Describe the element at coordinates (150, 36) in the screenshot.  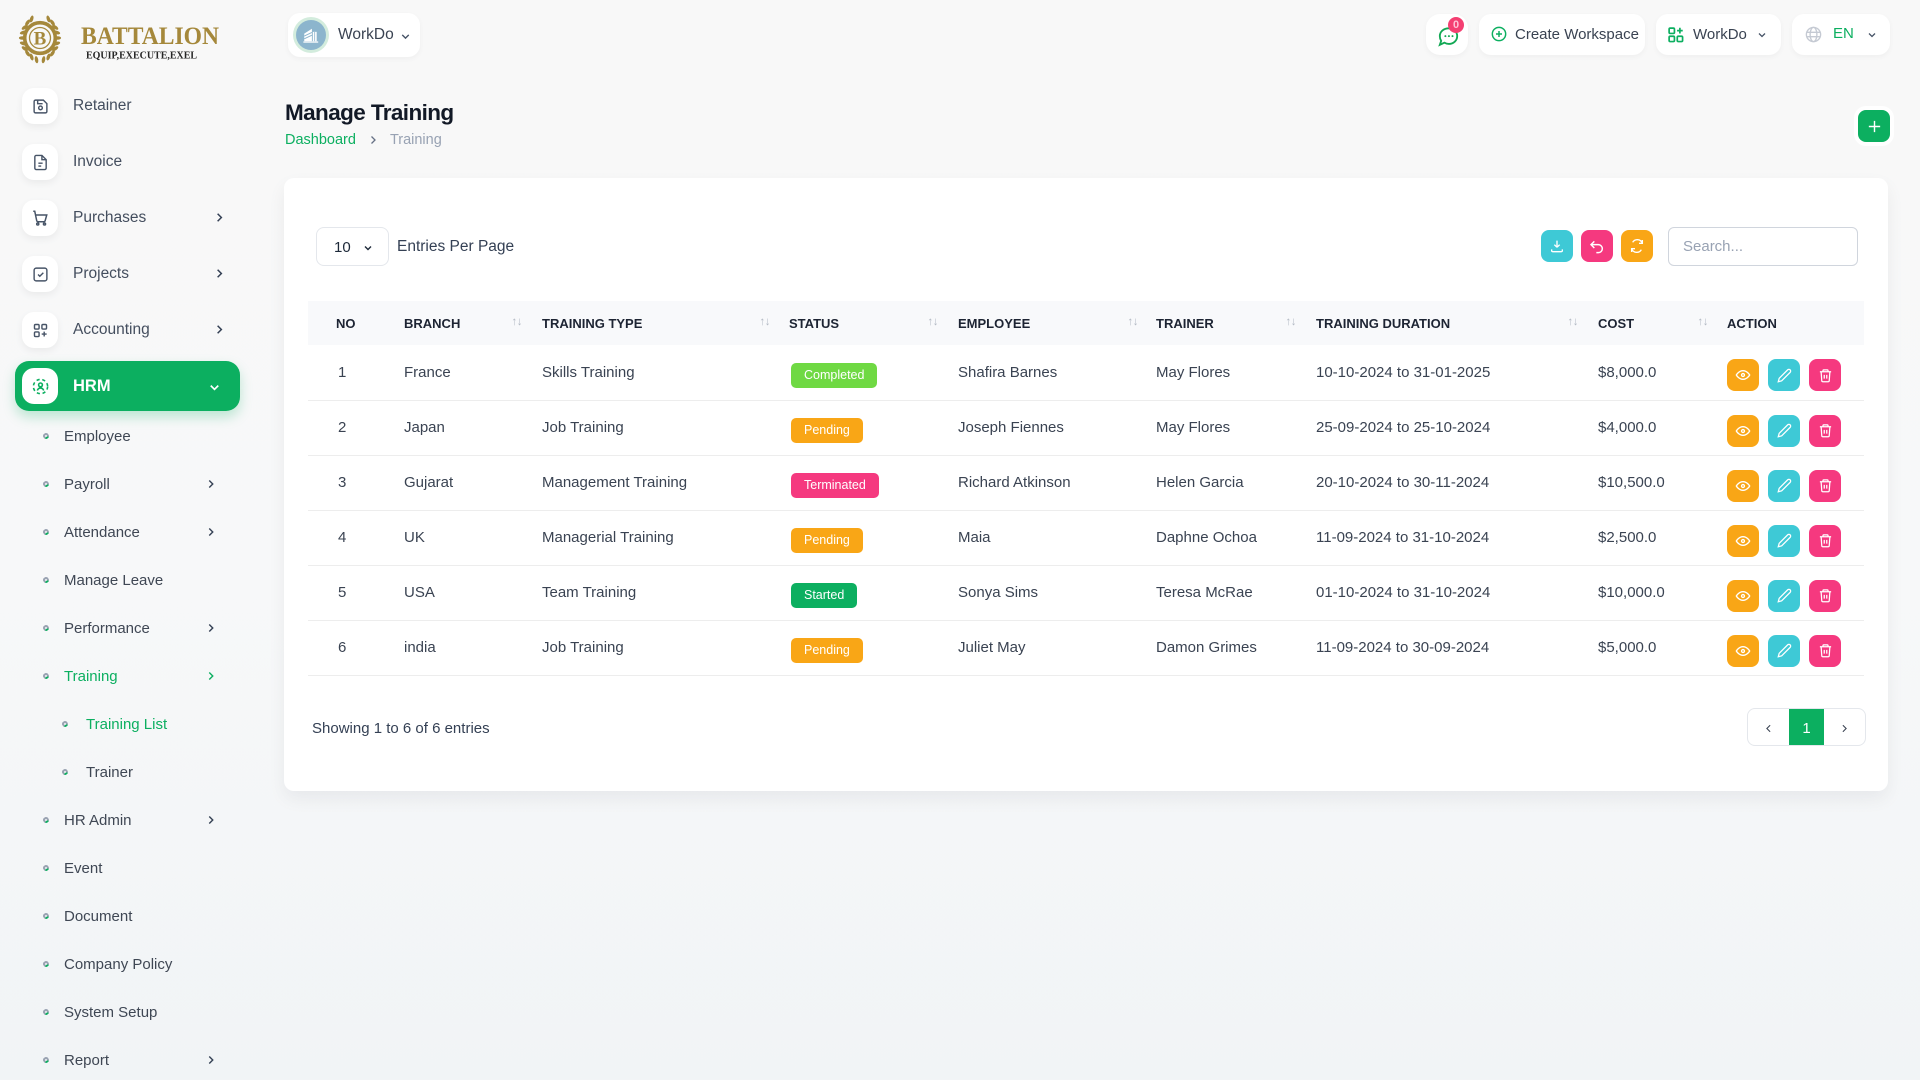
I see `svg-text: BATTALION` at that location.